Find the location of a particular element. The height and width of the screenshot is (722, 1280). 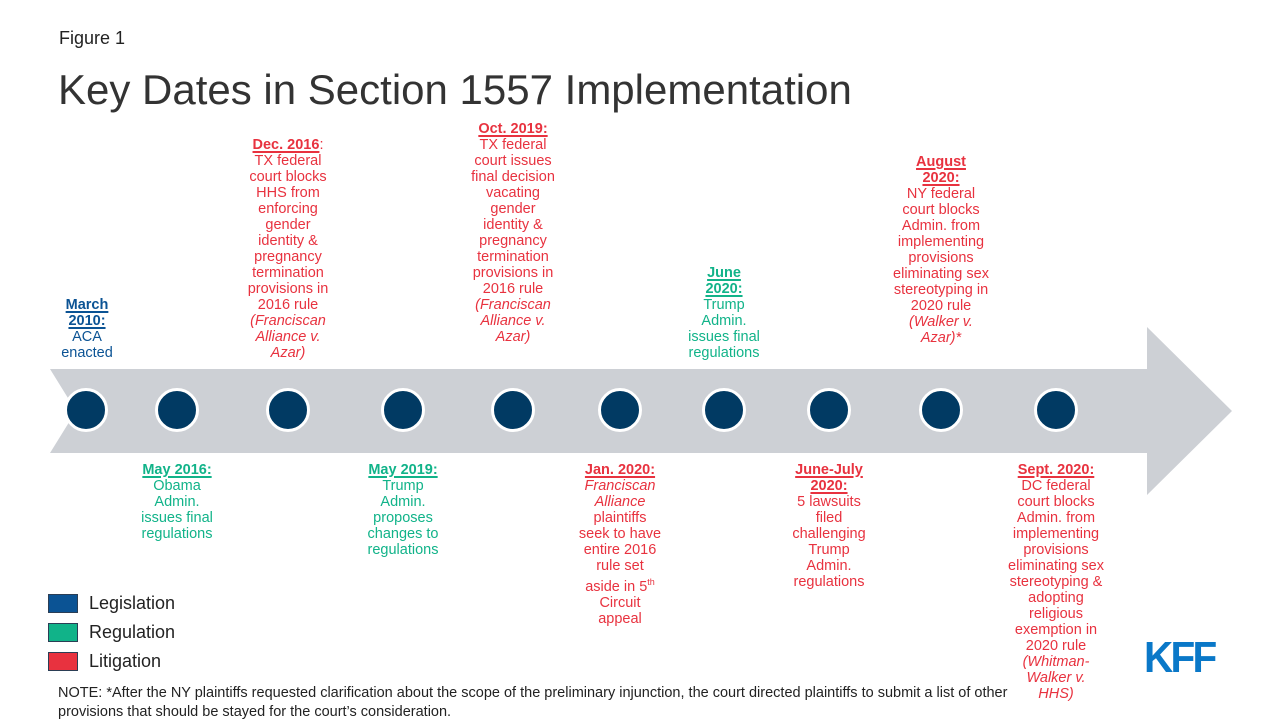

timeline-dot-jan-2020 is located at coordinates (620, 410).